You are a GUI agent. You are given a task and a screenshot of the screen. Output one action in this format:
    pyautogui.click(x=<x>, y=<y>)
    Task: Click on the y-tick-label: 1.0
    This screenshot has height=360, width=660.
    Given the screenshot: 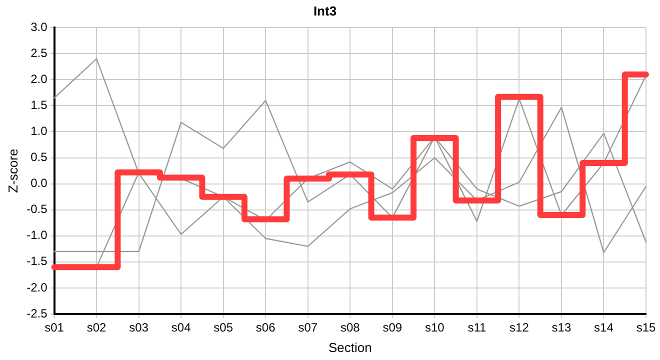 What is the action you would take?
    pyautogui.click(x=39, y=131)
    